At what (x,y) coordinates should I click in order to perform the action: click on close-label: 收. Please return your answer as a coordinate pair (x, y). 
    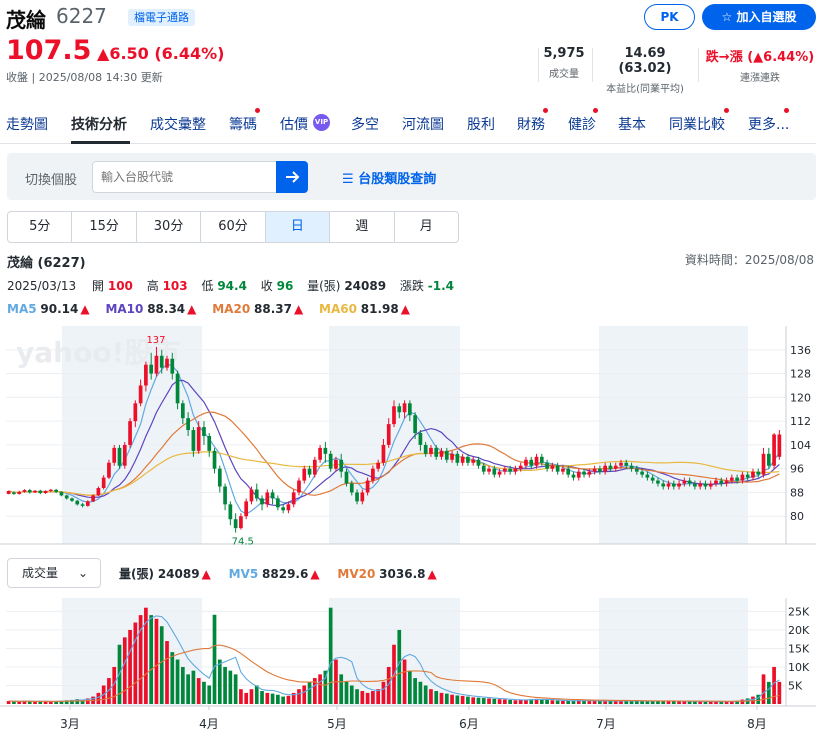
    Looking at the image, I should click on (266, 286).